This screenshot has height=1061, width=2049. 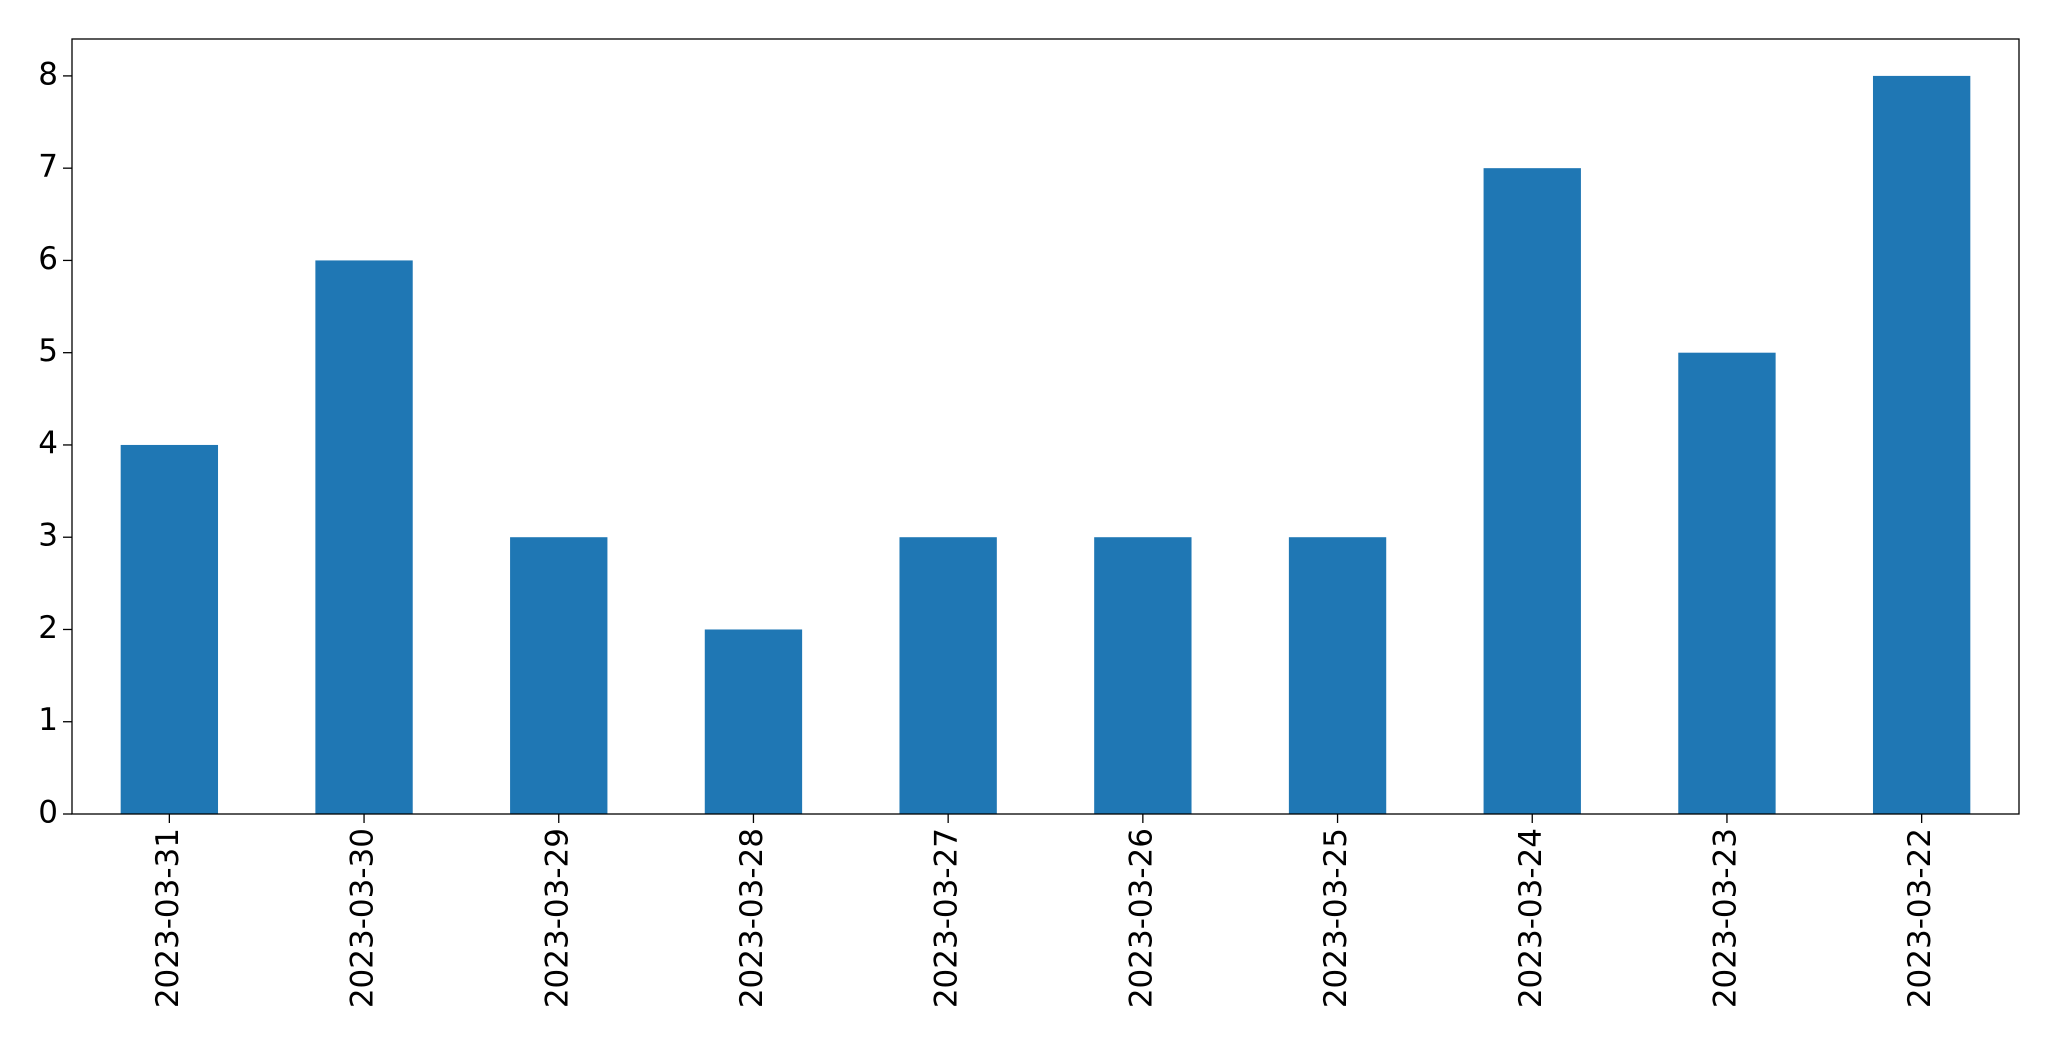 What do you see at coordinates (48, 167) in the screenshot?
I see `y-tick-label: 7` at bounding box center [48, 167].